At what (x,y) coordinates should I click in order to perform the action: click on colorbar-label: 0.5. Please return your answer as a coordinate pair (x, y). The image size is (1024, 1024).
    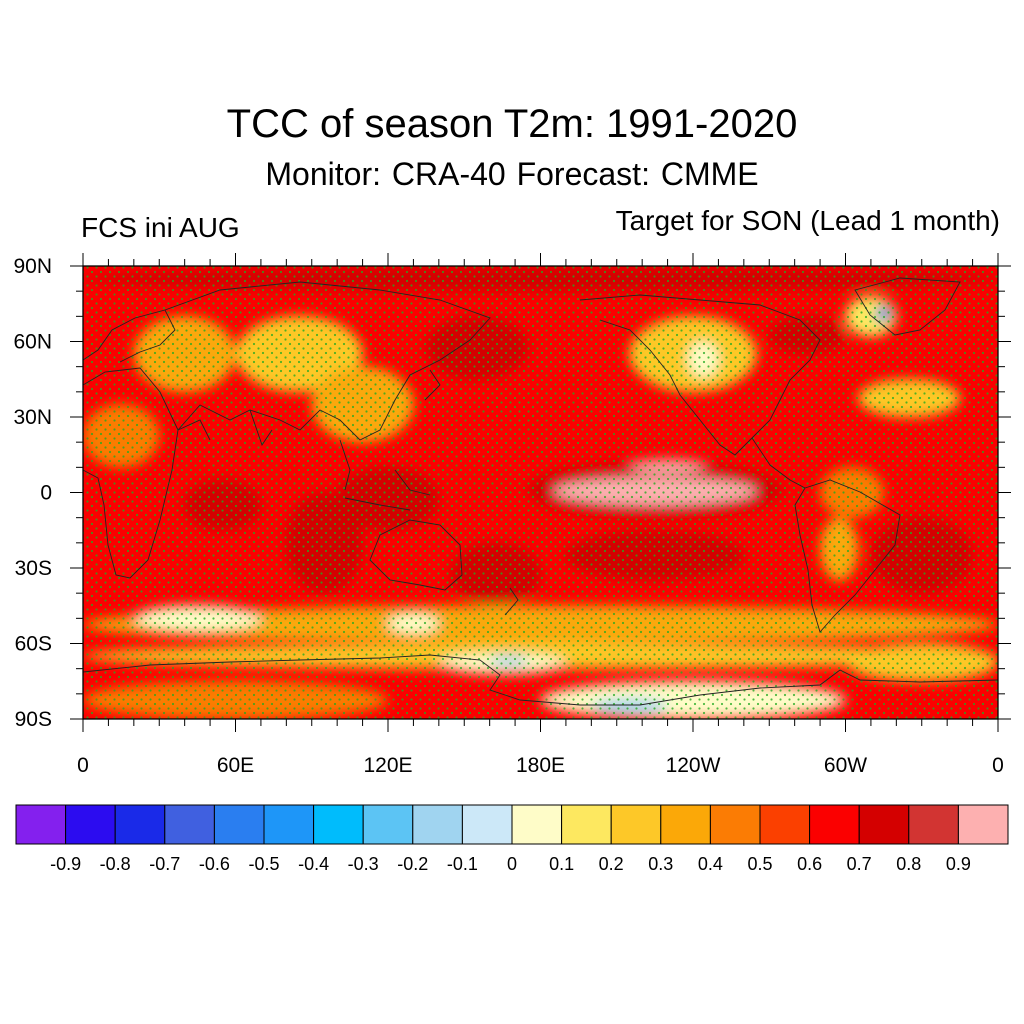
    Looking at the image, I should click on (759, 864).